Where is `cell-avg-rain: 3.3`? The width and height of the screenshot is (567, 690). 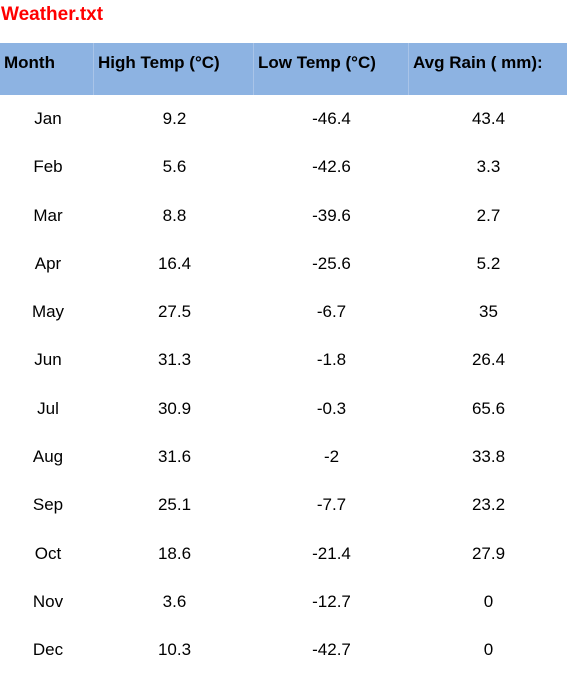
cell-avg-rain: 3.3 is located at coordinates (488, 167).